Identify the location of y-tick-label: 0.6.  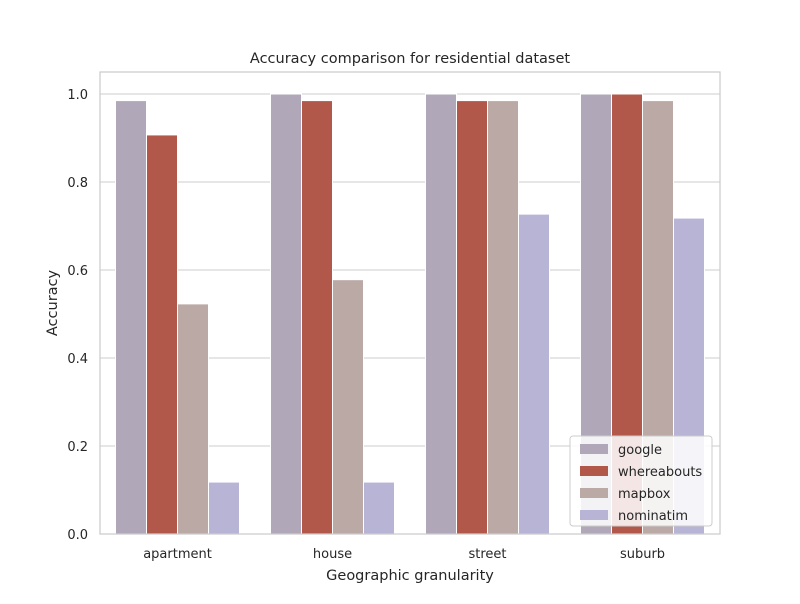
(77, 271).